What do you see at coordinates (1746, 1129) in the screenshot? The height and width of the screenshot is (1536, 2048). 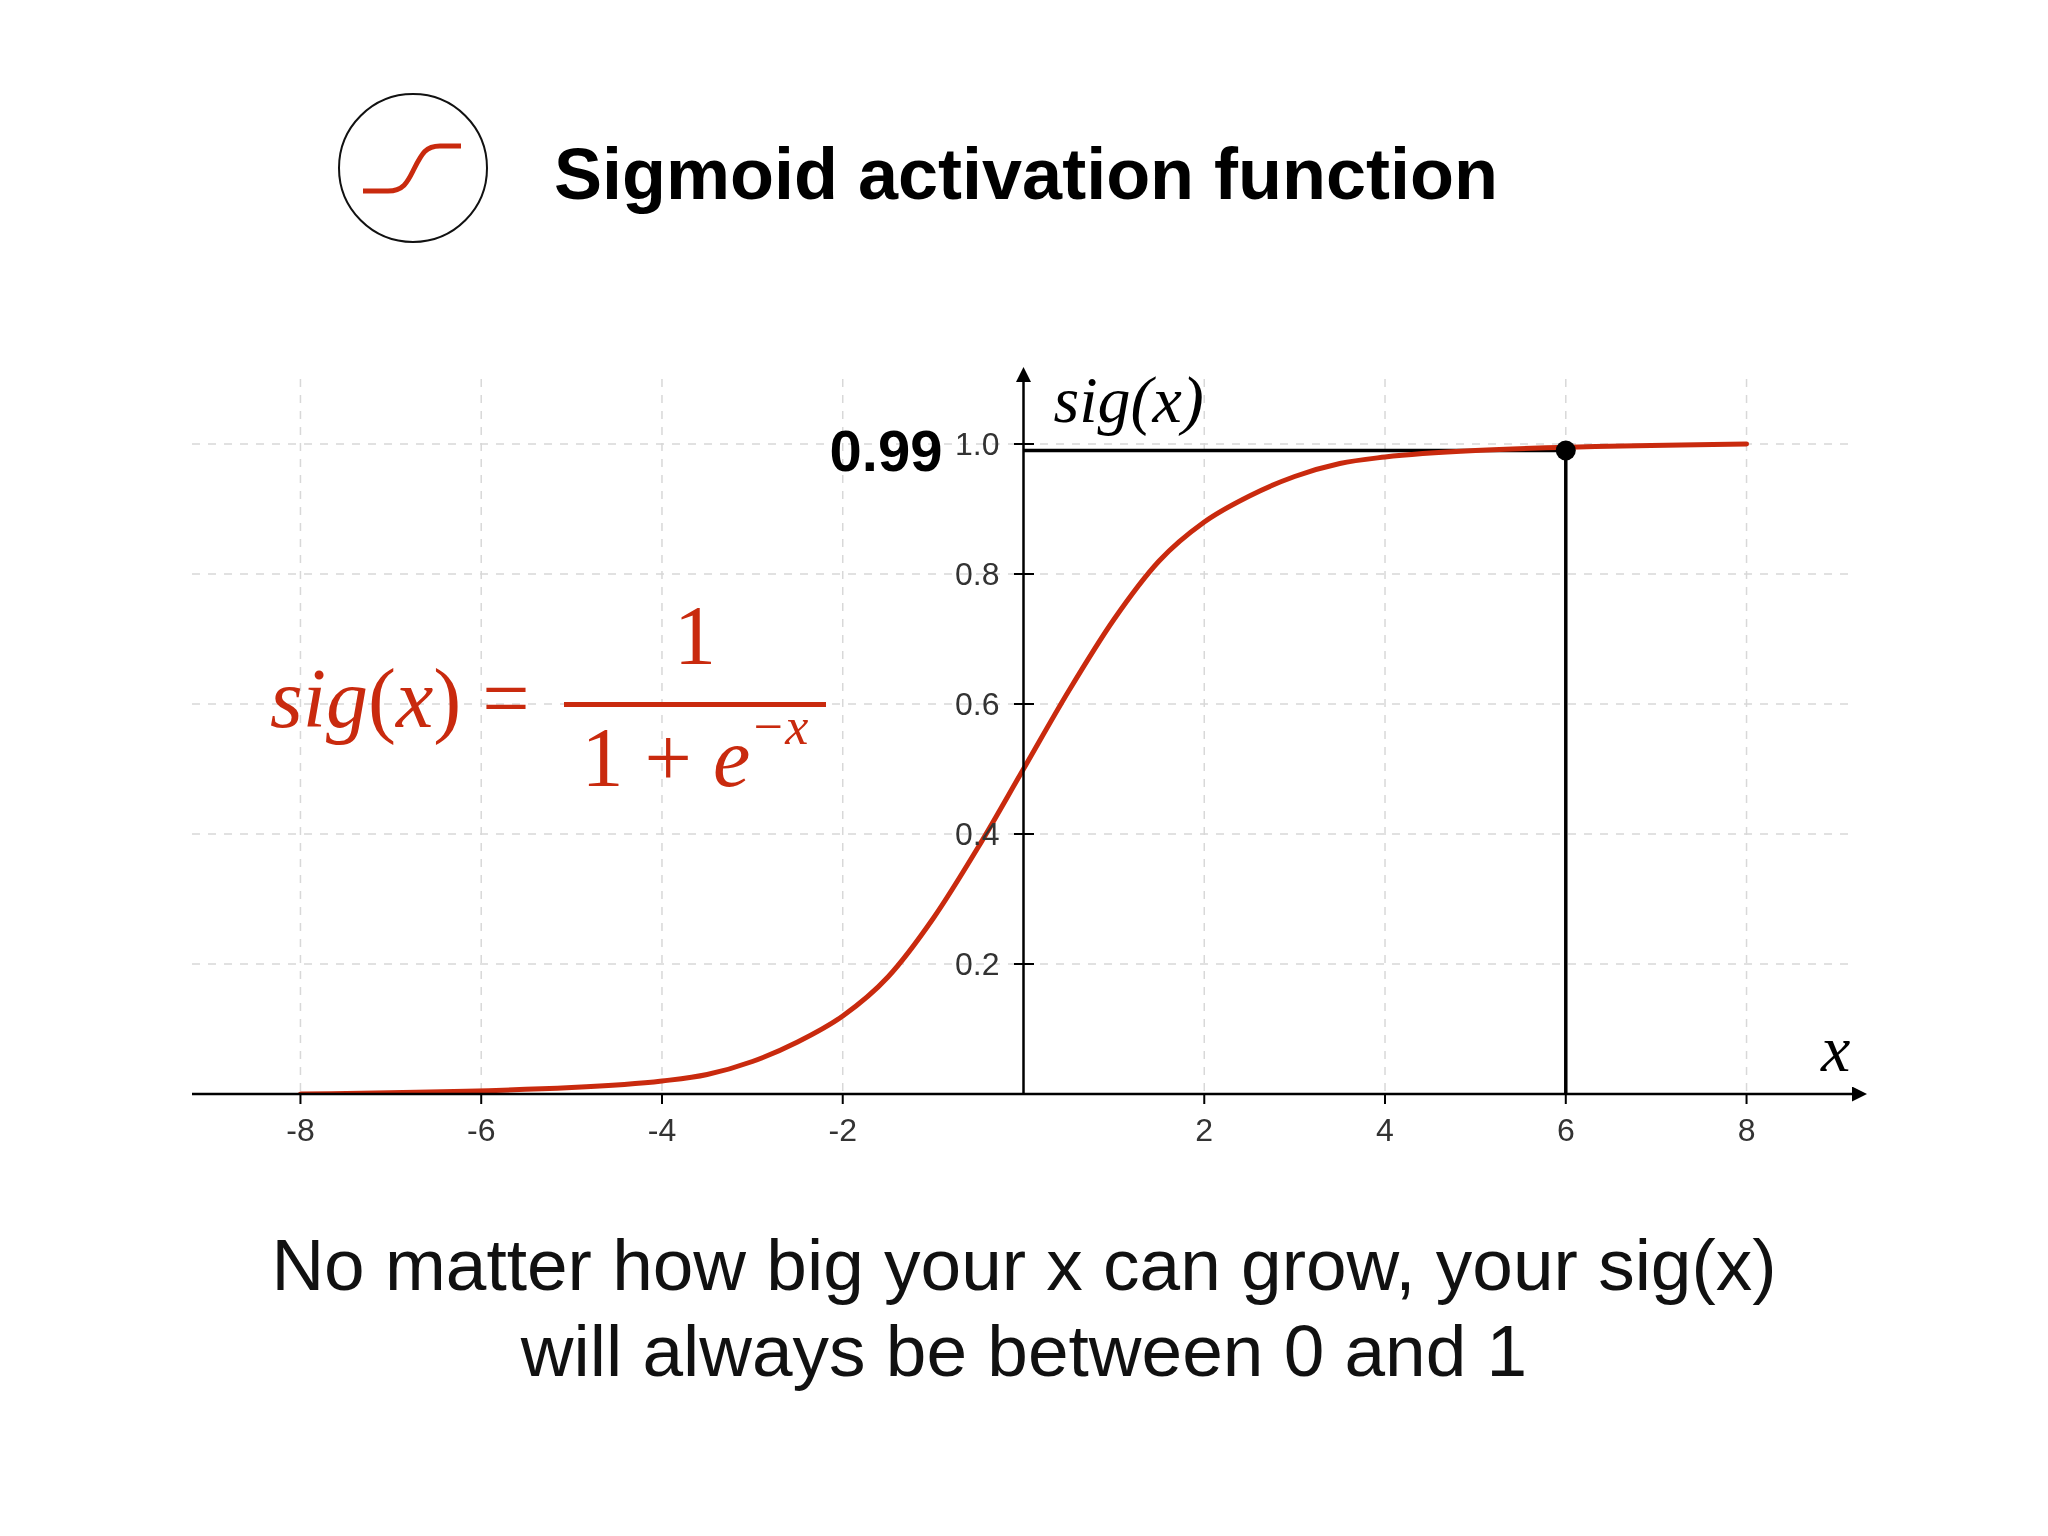 I see `x-tick-label: 8` at bounding box center [1746, 1129].